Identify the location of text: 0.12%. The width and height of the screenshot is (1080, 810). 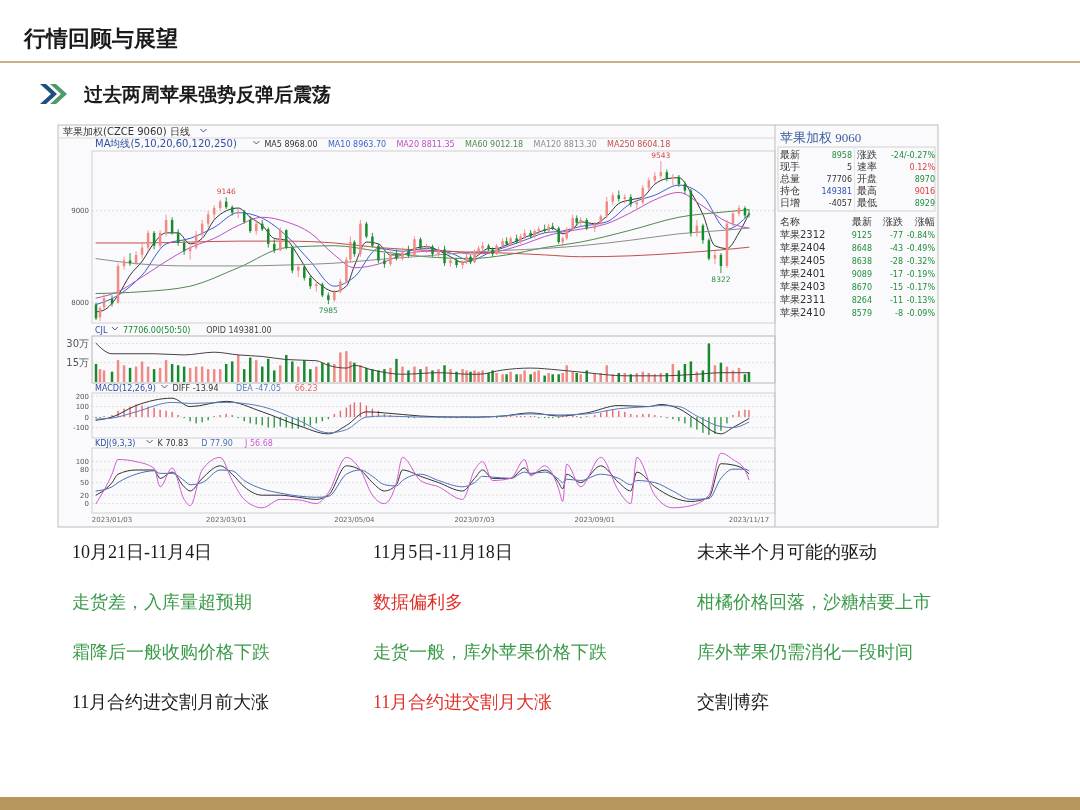
(922, 167).